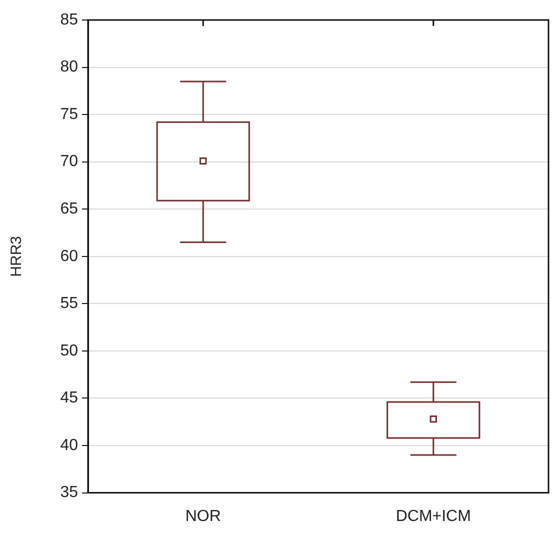 The width and height of the screenshot is (554, 540). What do you see at coordinates (69, 114) in the screenshot?
I see `y-tick-label: 75` at bounding box center [69, 114].